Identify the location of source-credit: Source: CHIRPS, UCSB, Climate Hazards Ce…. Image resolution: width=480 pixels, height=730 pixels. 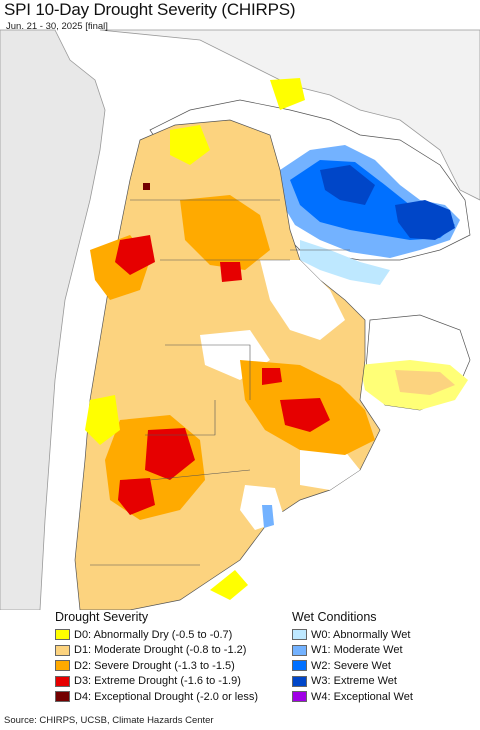
(109, 720).